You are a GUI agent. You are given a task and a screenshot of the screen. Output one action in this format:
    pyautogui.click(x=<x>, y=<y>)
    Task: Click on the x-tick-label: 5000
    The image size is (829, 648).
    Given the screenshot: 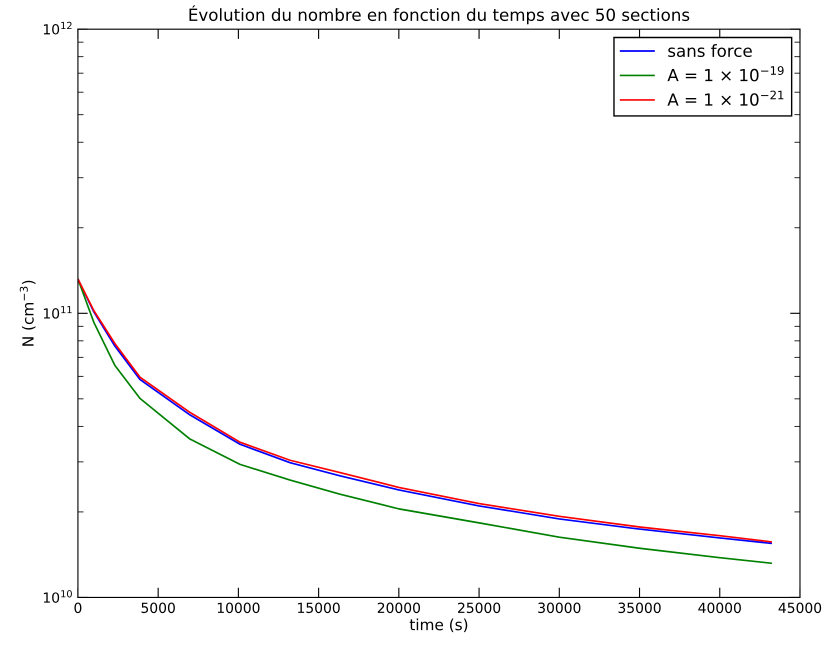 What is the action you would take?
    pyautogui.click(x=158, y=608)
    